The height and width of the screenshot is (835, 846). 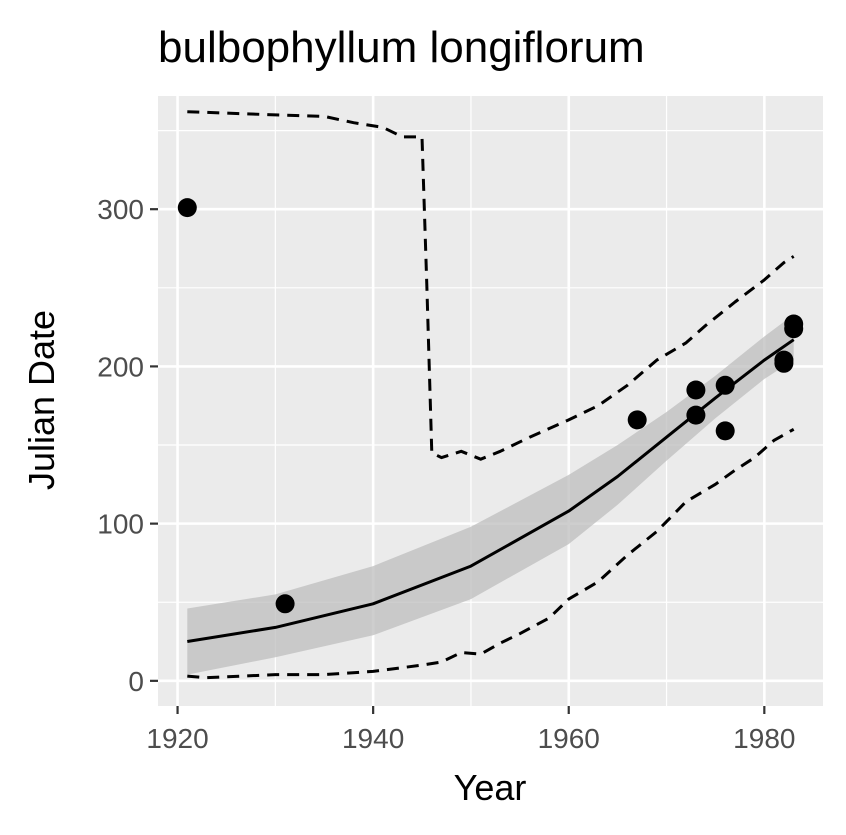 I want to click on y-tick-label: 200, so click(x=120, y=366).